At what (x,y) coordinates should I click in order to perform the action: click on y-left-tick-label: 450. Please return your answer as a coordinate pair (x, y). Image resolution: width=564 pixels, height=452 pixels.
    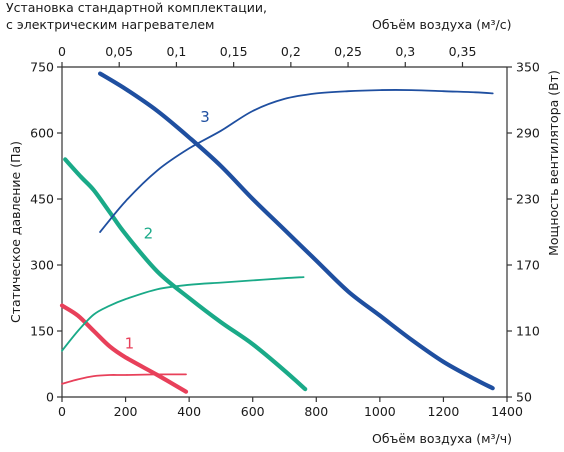
    Looking at the image, I should click on (42, 199).